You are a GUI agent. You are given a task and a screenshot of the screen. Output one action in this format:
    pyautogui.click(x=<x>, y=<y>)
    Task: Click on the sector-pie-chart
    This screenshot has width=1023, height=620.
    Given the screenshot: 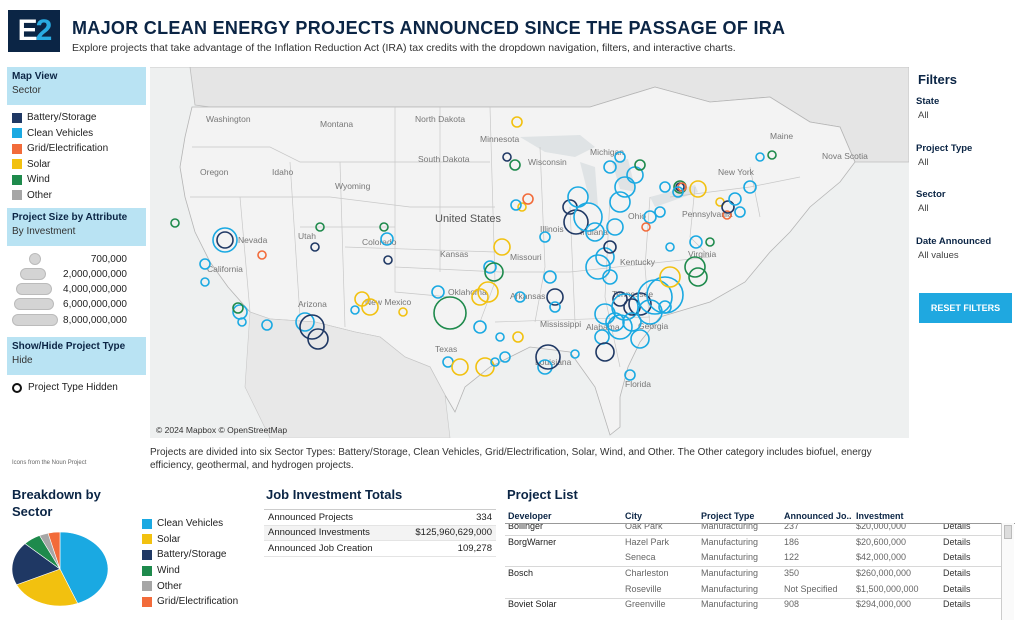 What is the action you would take?
    pyautogui.click(x=60, y=569)
    